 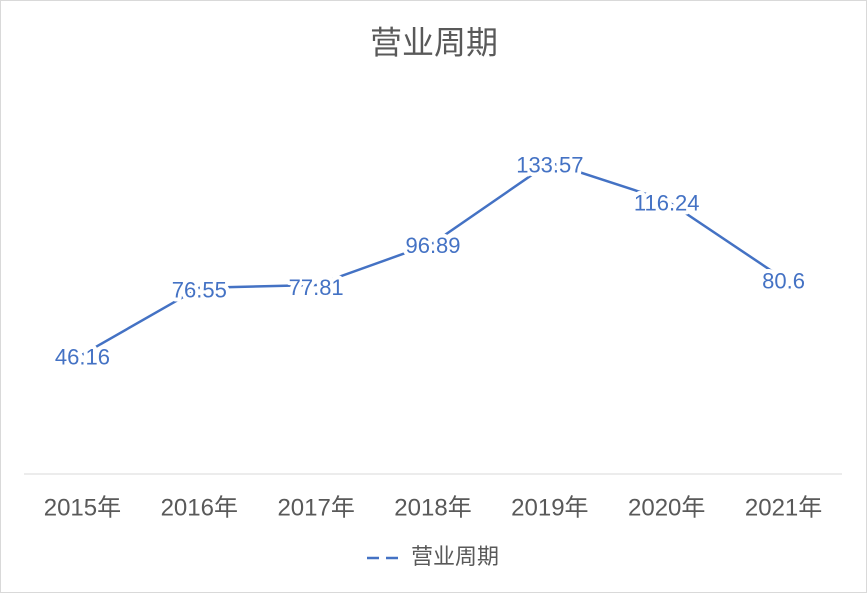 I want to click on x-tick-label: 2020年, so click(x=666, y=507).